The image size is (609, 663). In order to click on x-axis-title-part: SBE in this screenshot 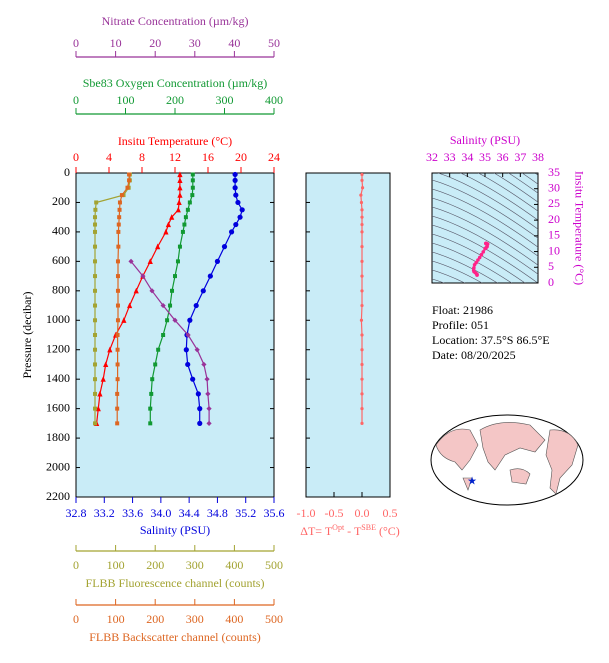, I will do `click(368, 527)`.